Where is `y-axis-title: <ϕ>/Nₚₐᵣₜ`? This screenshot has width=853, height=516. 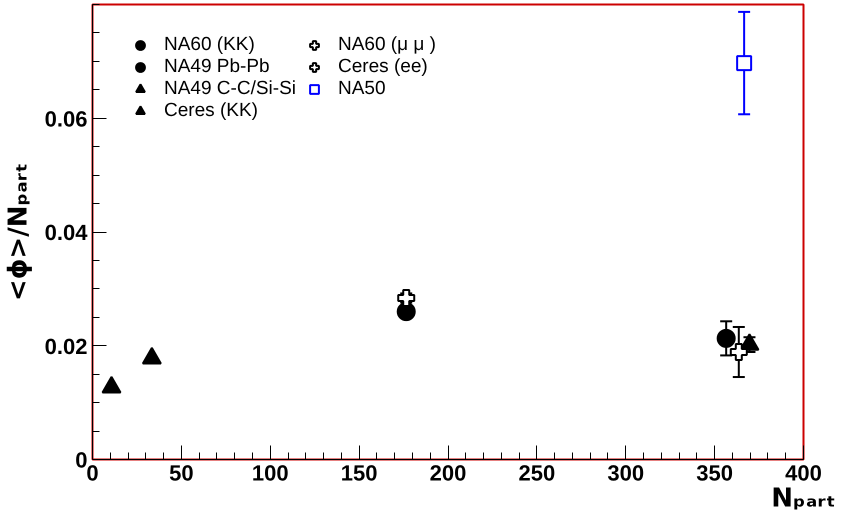 y-axis-title: <ϕ>/Nₚₐᵣₜ is located at coordinates (19, 232).